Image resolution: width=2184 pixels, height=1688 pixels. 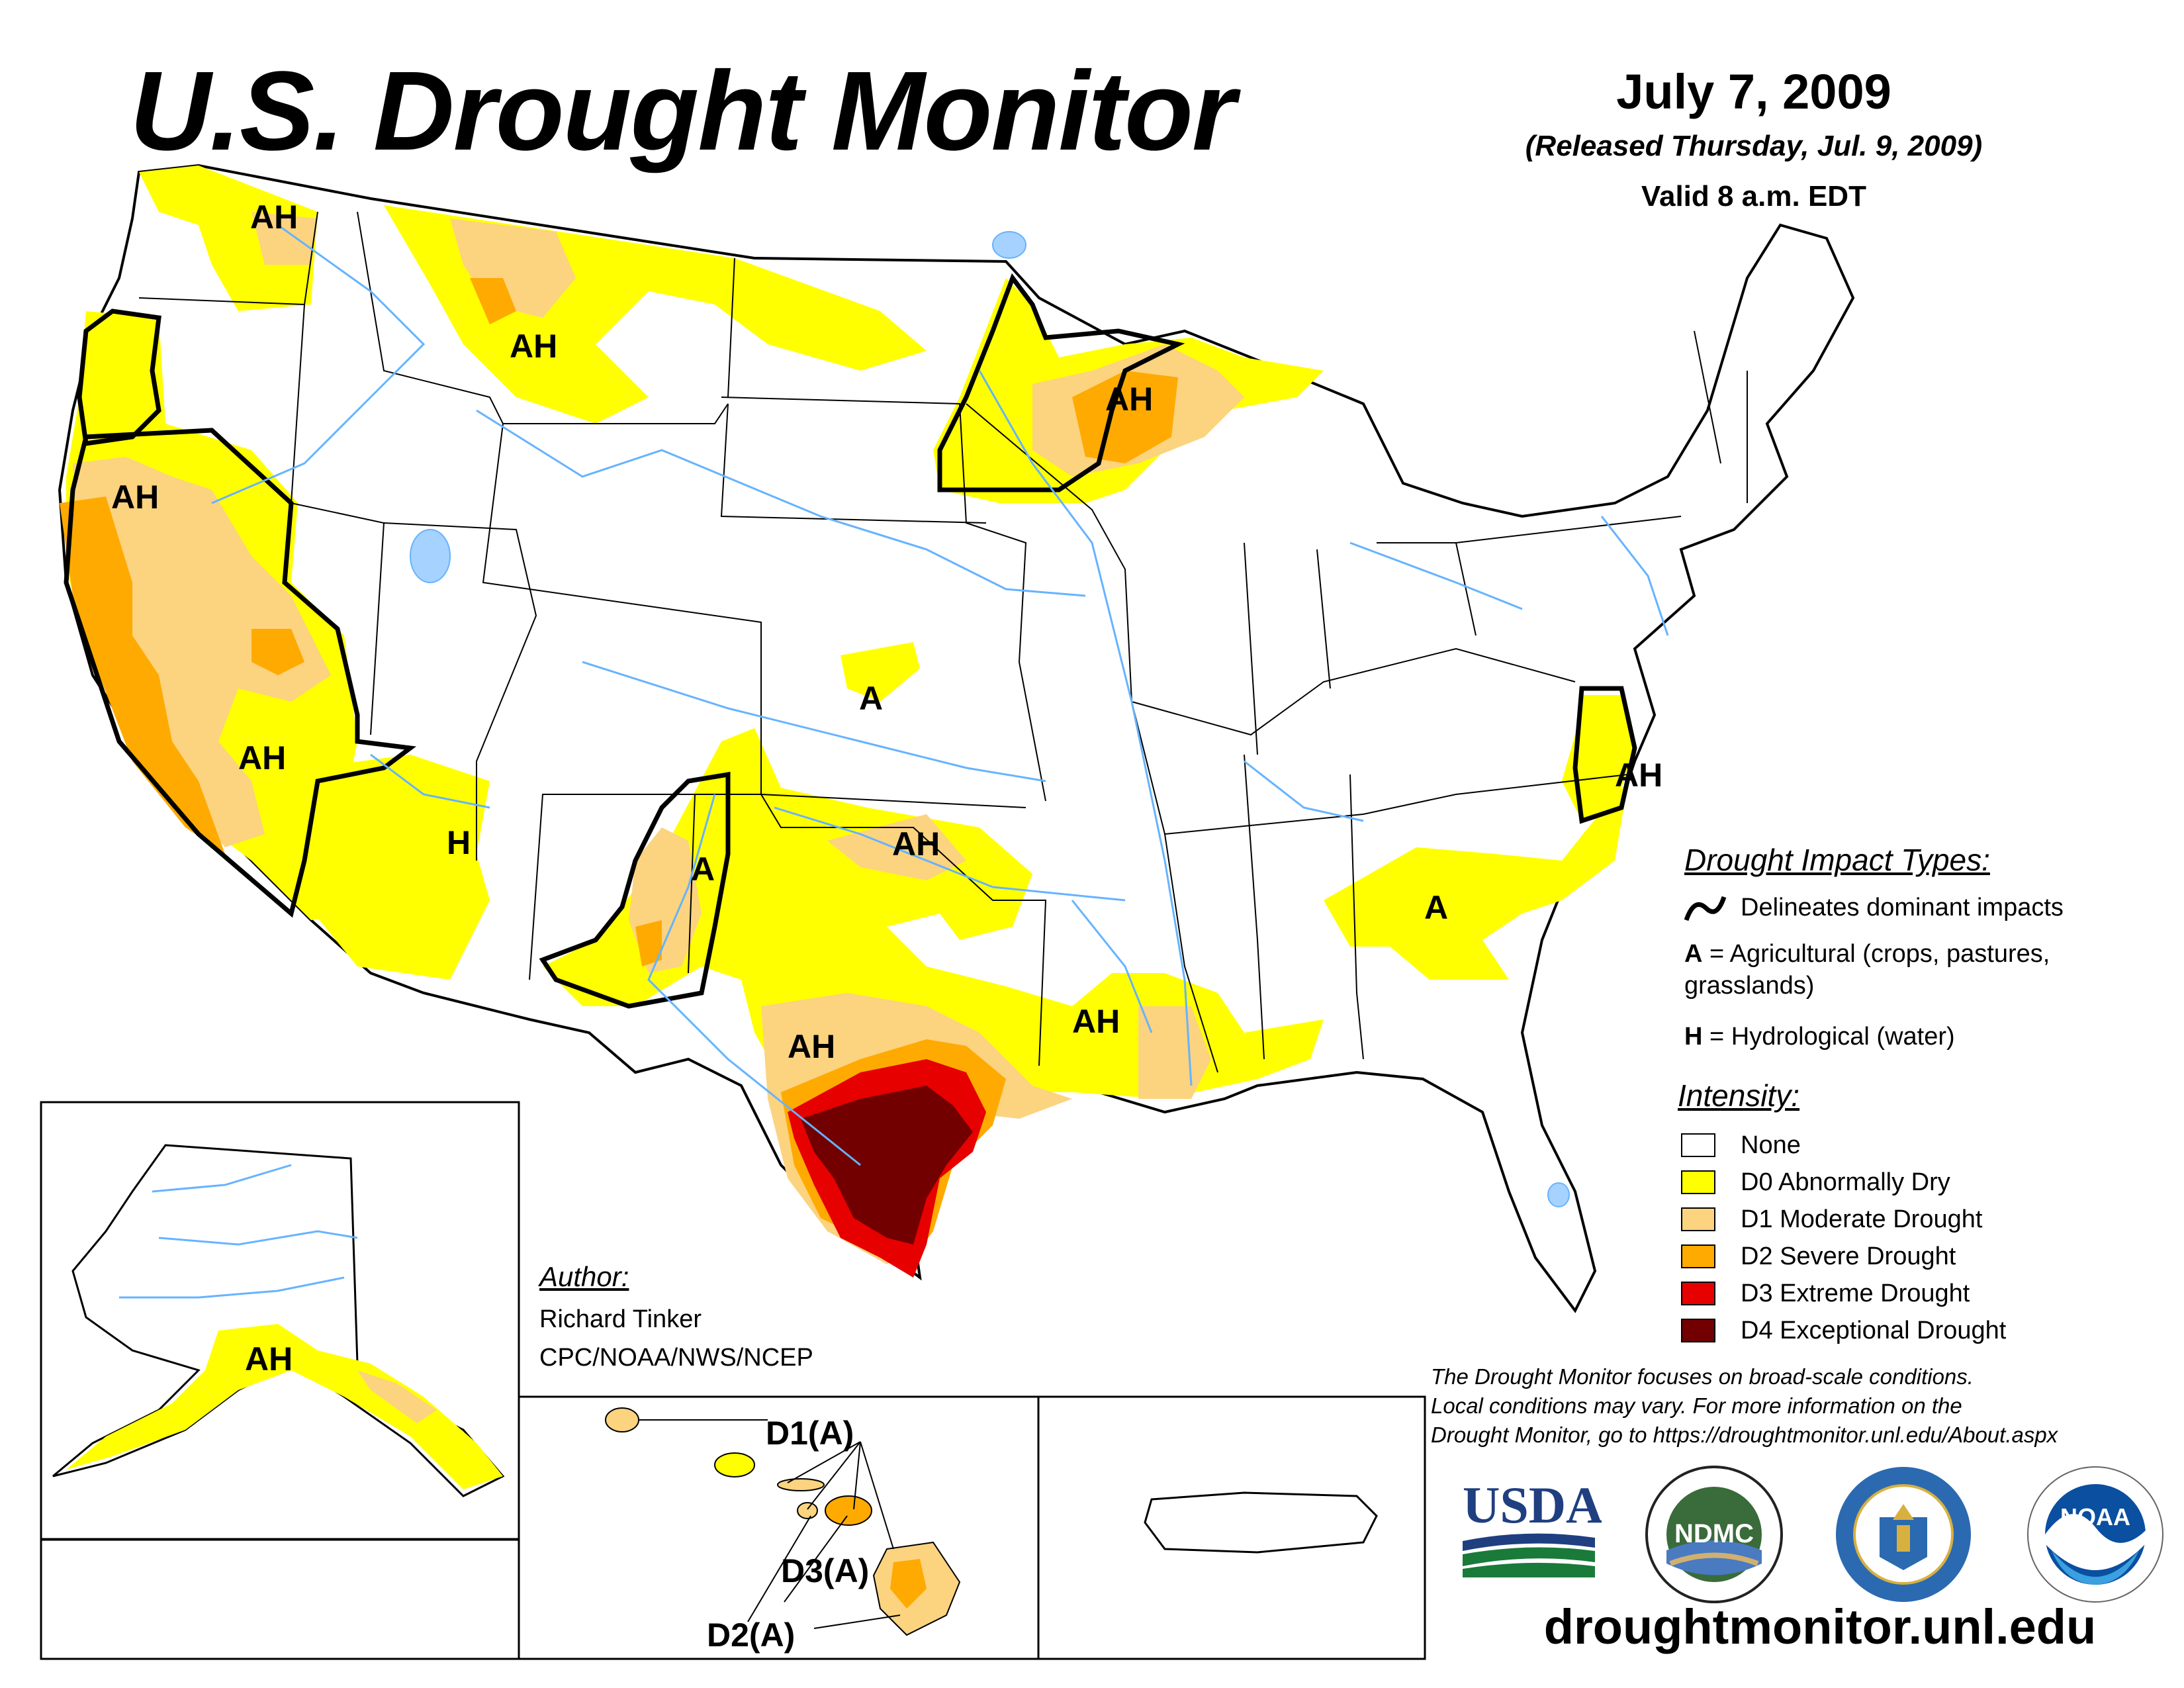 What do you see at coordinates (2095, 1534) in the screenshot?
I see `noaa-logo: NOAA` at bounding box center [2095, 1534].